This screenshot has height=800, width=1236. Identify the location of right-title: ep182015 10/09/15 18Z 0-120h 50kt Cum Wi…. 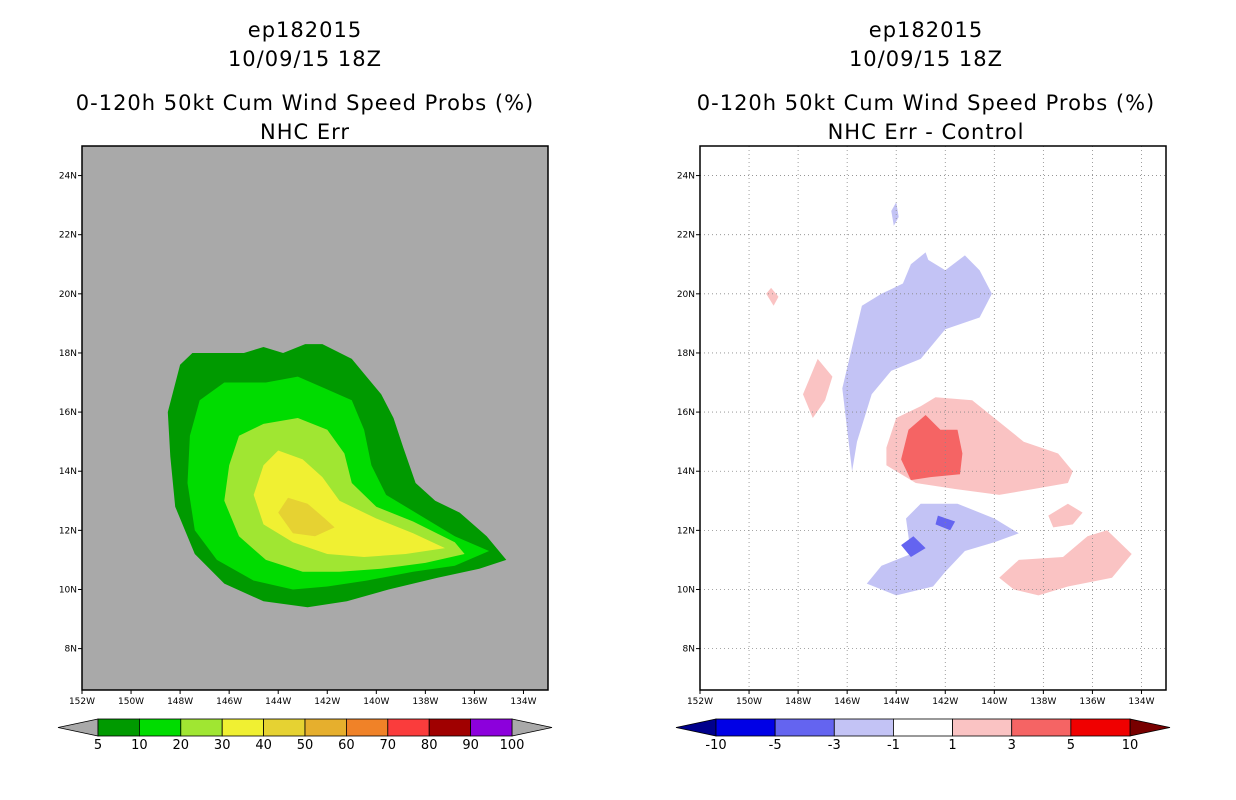
(926, 81).